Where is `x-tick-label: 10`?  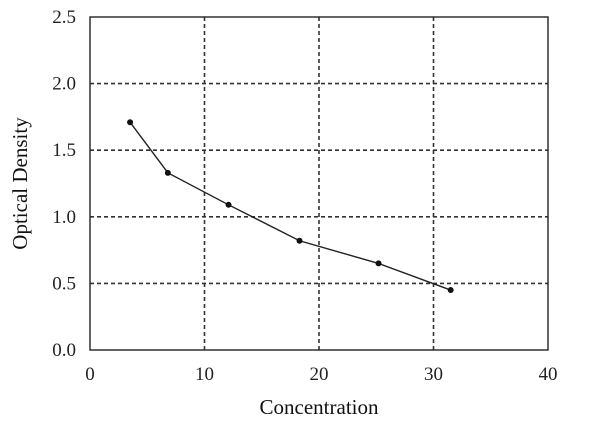
x-tick-label: 10 is located at coordinates (204, 374).